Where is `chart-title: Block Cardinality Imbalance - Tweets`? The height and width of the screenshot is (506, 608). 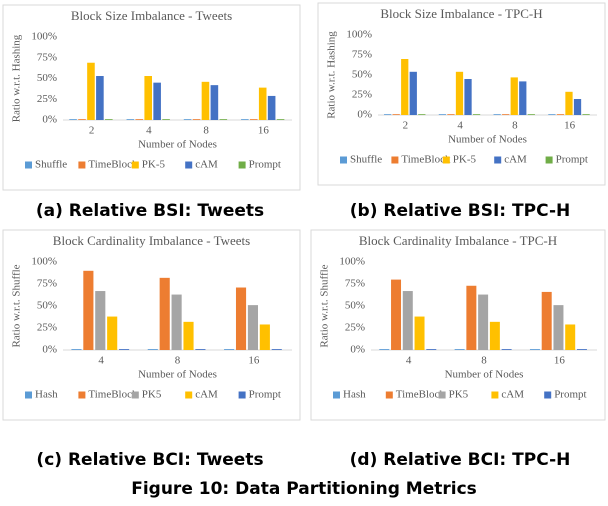 chart-title: Block Cardinality Imbalance - Tweets is located at coordinates (151, 240).